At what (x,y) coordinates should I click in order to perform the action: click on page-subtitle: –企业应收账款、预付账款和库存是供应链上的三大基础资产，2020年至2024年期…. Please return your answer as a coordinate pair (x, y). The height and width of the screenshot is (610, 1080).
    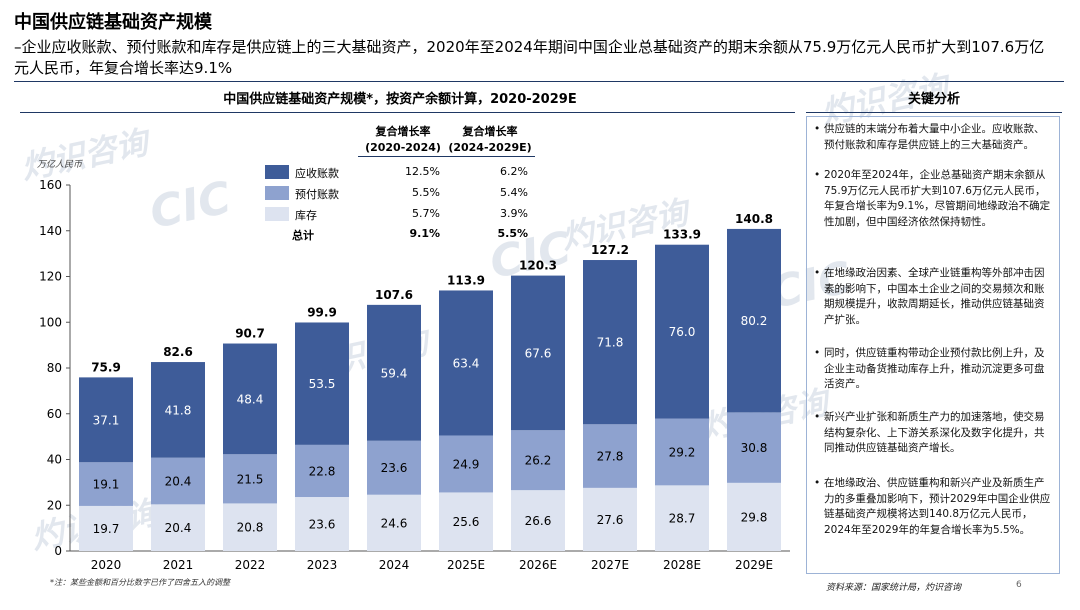
    Looking at the image, I should click on (529, 57).